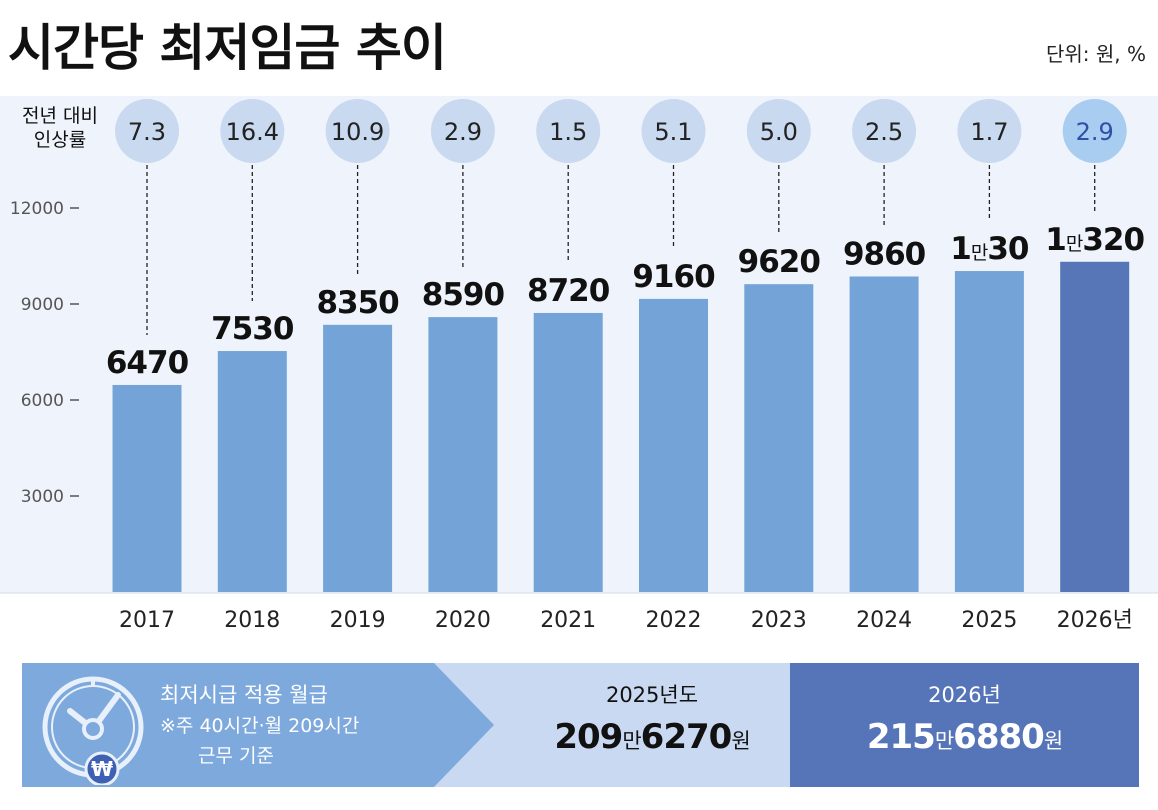 This screenshot has width=1158, height=810. What do you see at coordinates (568, 291) in the screenshot?
I see `bar-value-label: 8720` at bounding box center [568, 291].